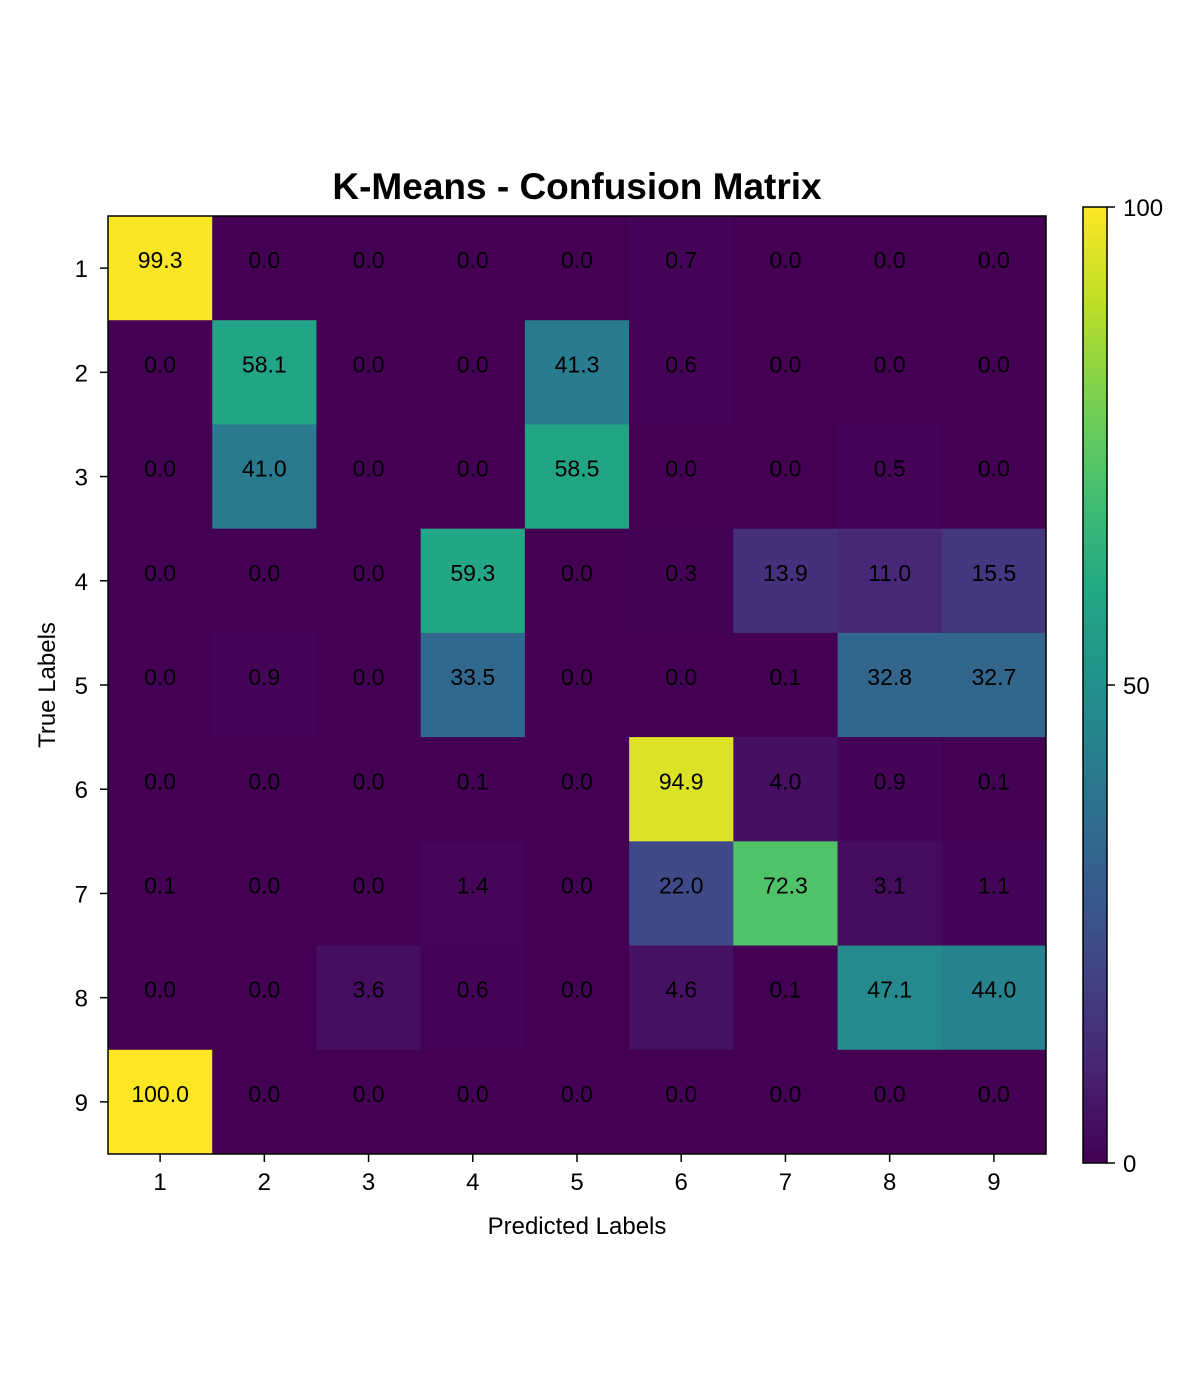  Describe the element at coordinates (264, 469) in the screenshot. I see `cell-value-label: 41.0` at that location.